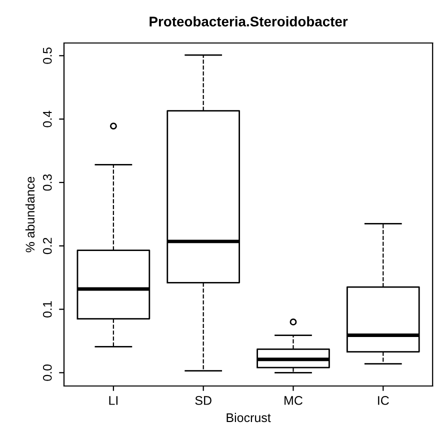  Describe the element at coordinates (293, 400) in the screenshot. I see `x-tick-label: MC` at that location.